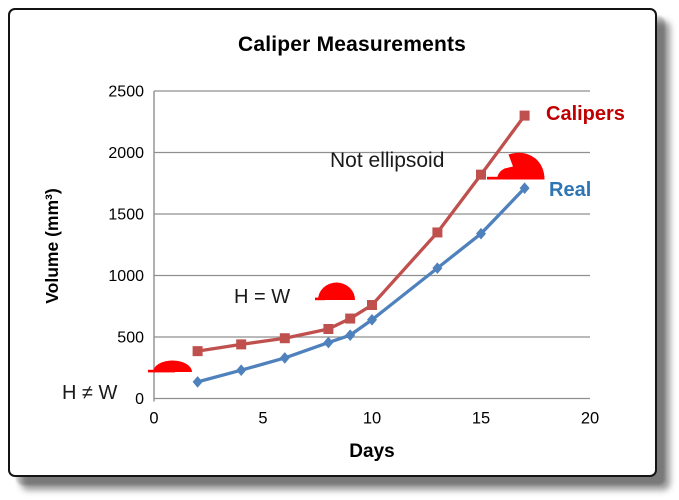 The image size is (679, 500). Describe the element at coordinates (352, 44) in the screenshot. I see `chart-title: Caliper Measurements` at that location.